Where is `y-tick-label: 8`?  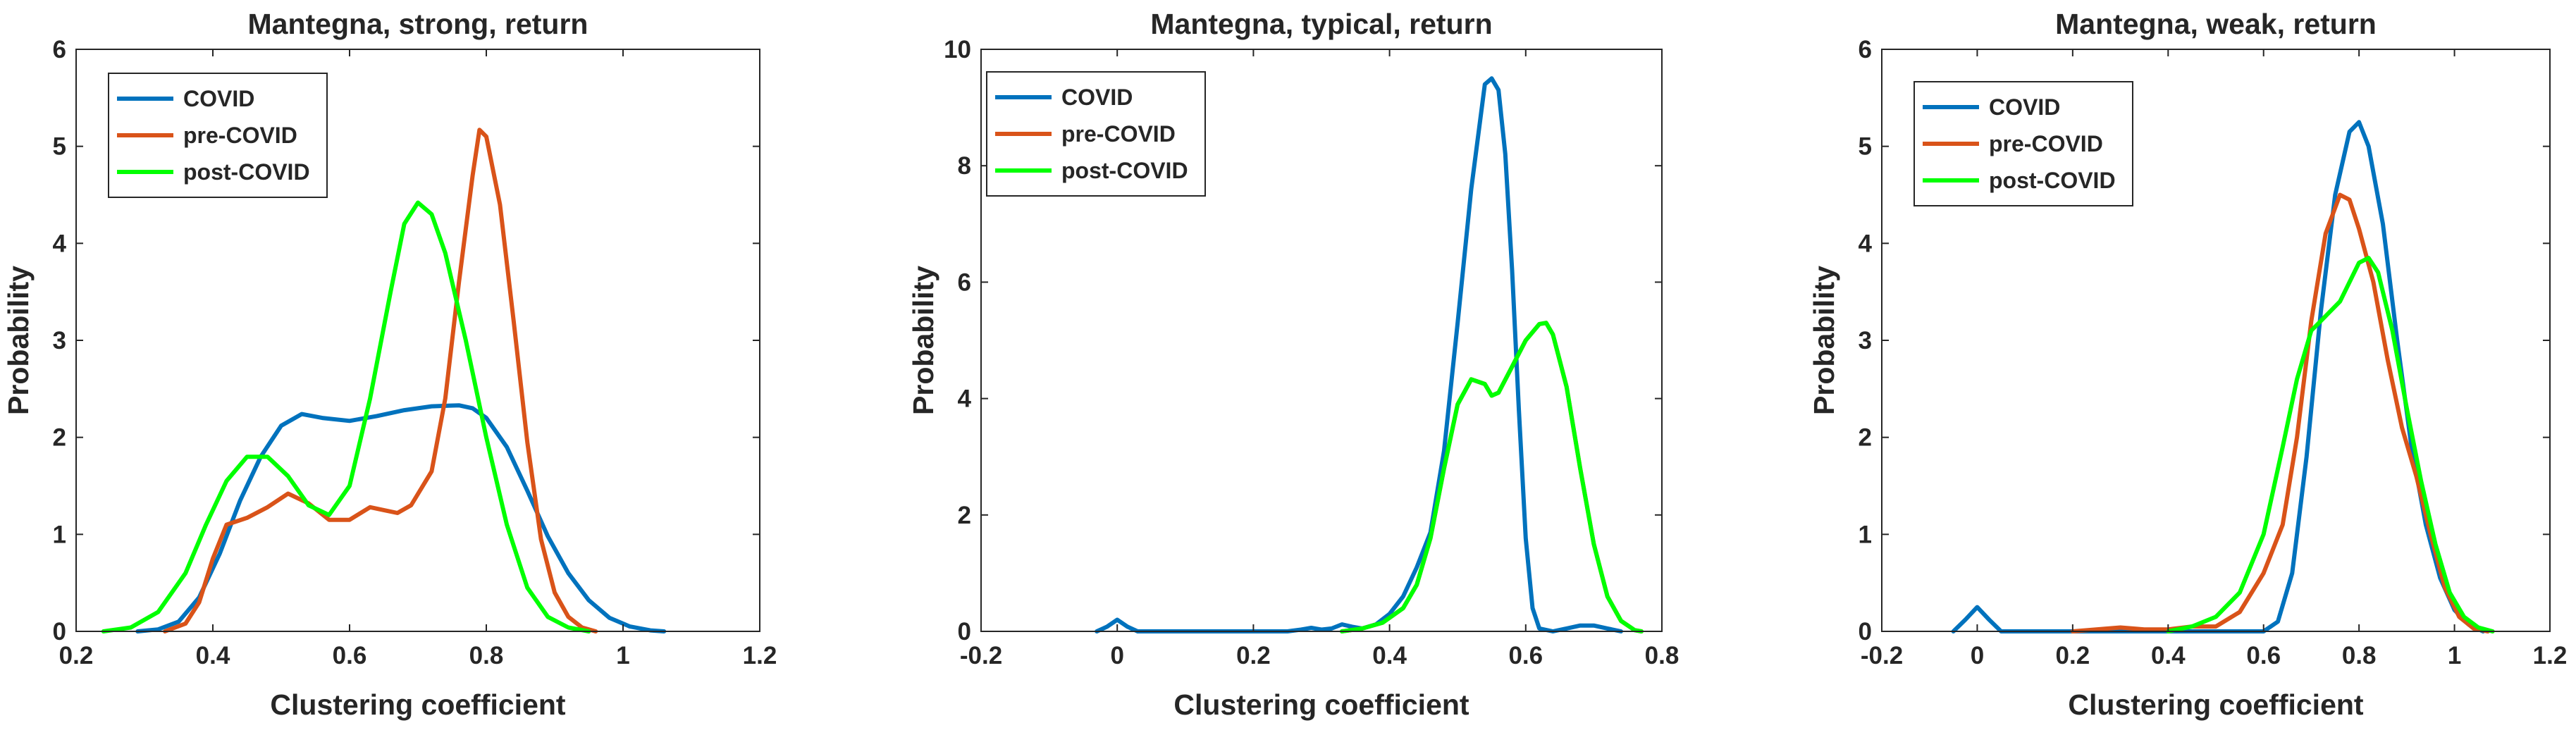
y-tick-label: 8 is located at coordinates (965, 166).